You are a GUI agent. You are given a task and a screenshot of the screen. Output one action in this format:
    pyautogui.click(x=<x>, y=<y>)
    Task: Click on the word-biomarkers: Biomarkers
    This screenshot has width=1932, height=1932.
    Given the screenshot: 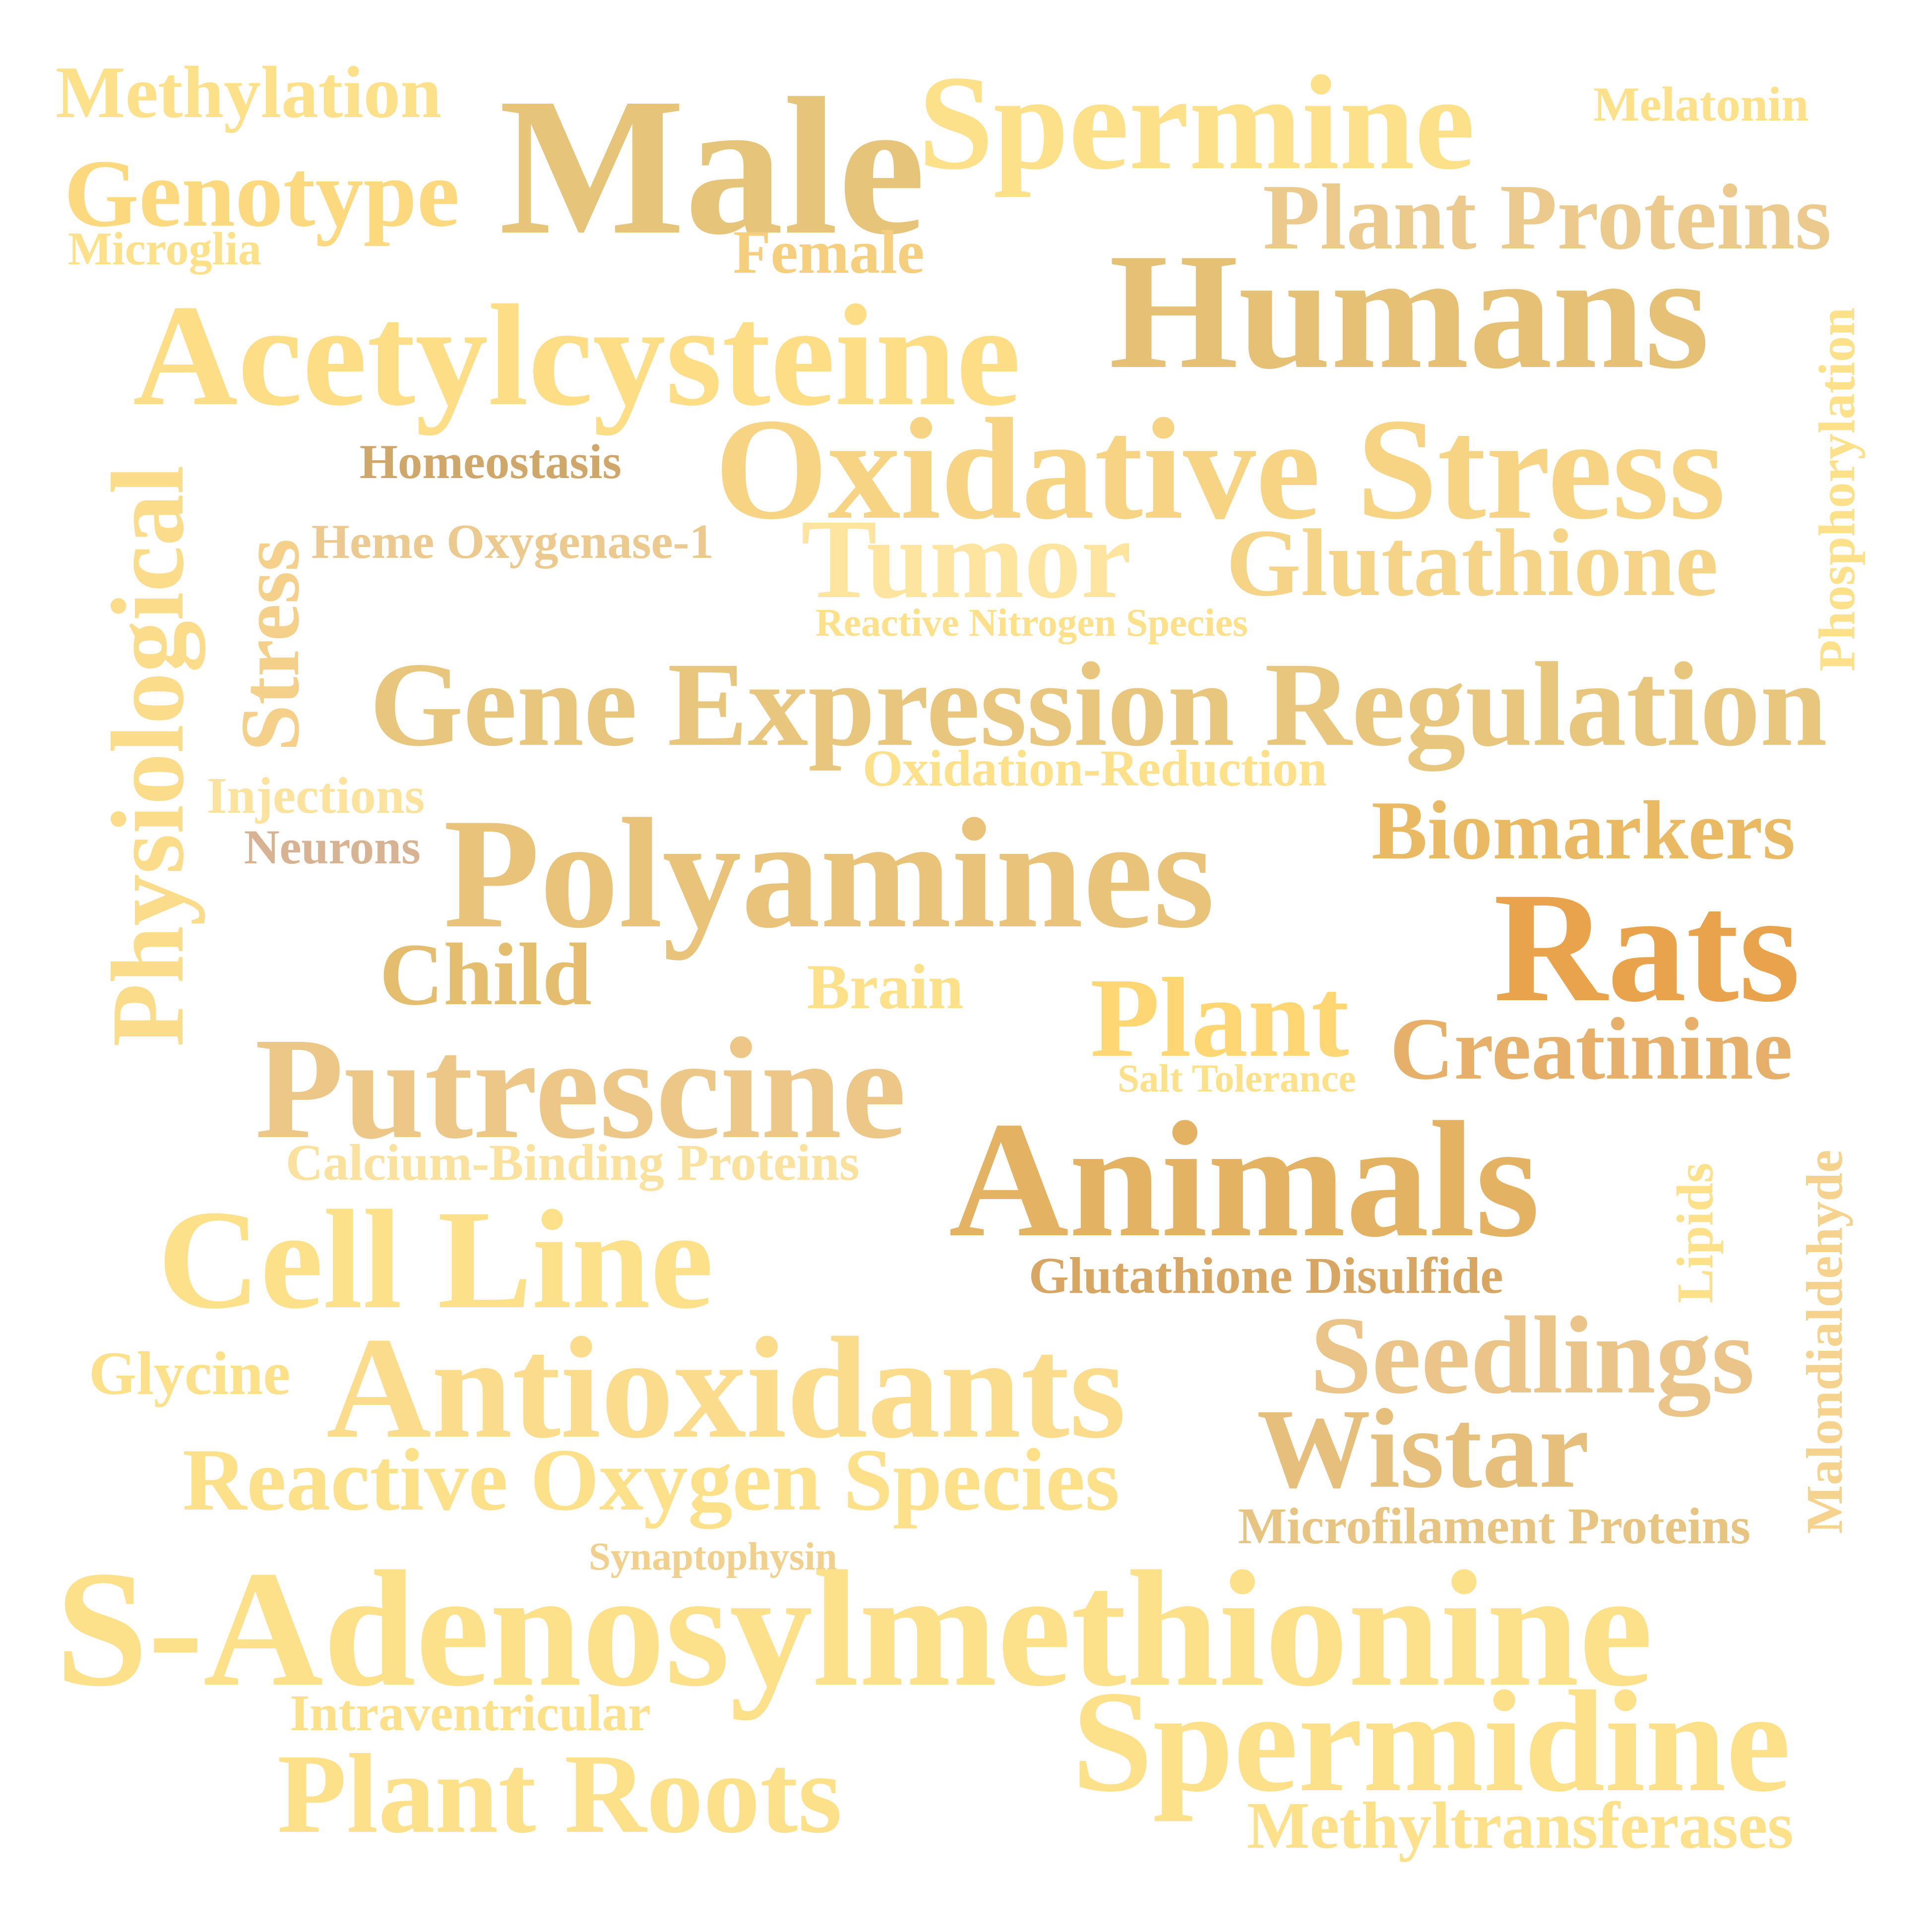 What is the action you would take?
    pyautogui.click(x=1583, y=830)
    